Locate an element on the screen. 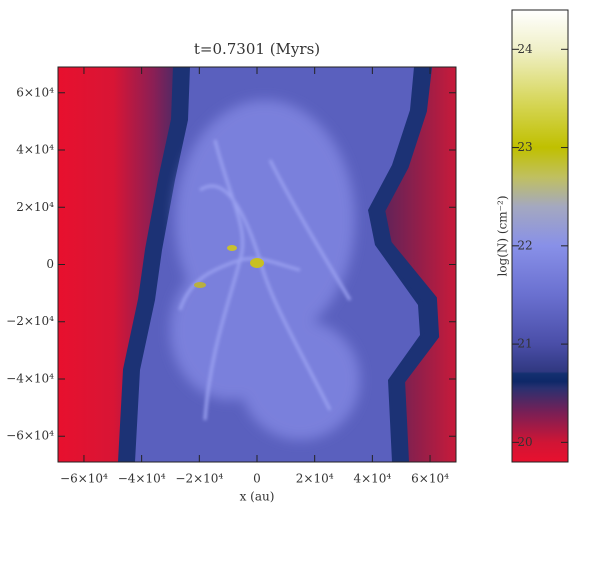  y-tick-label: 6×10⁴ is located at coordinates (35, 92).